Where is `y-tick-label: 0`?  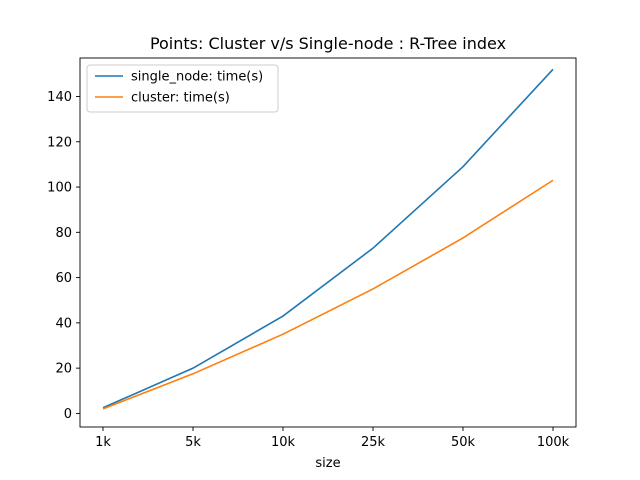
y-tick-label: 0 is located at coordinates (68, 414).